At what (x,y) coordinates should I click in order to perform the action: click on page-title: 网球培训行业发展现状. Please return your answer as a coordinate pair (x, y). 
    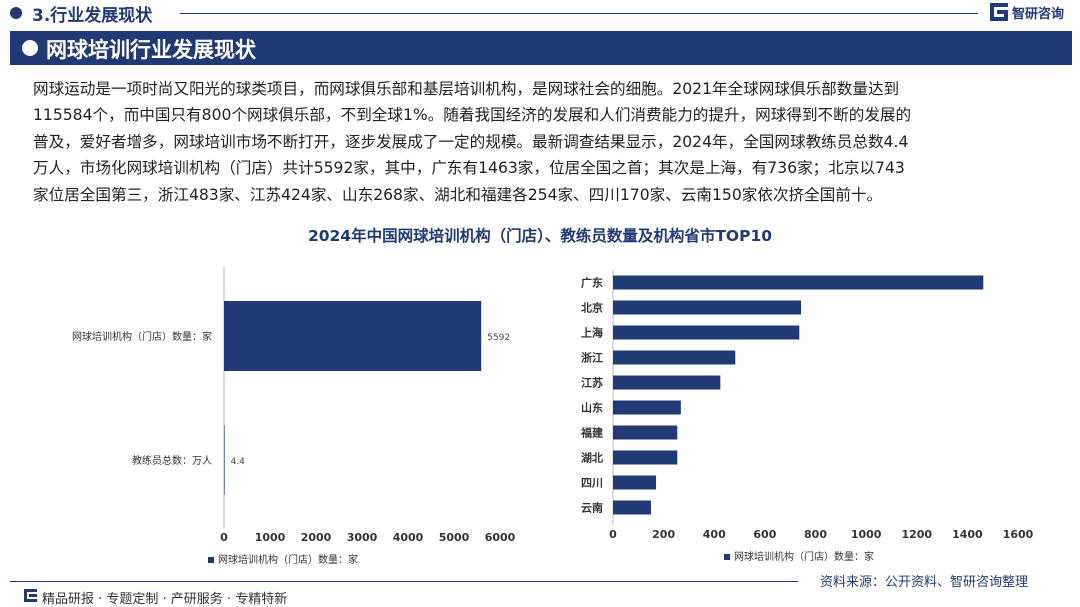
    Looking at the image, I should click on (151, 50).